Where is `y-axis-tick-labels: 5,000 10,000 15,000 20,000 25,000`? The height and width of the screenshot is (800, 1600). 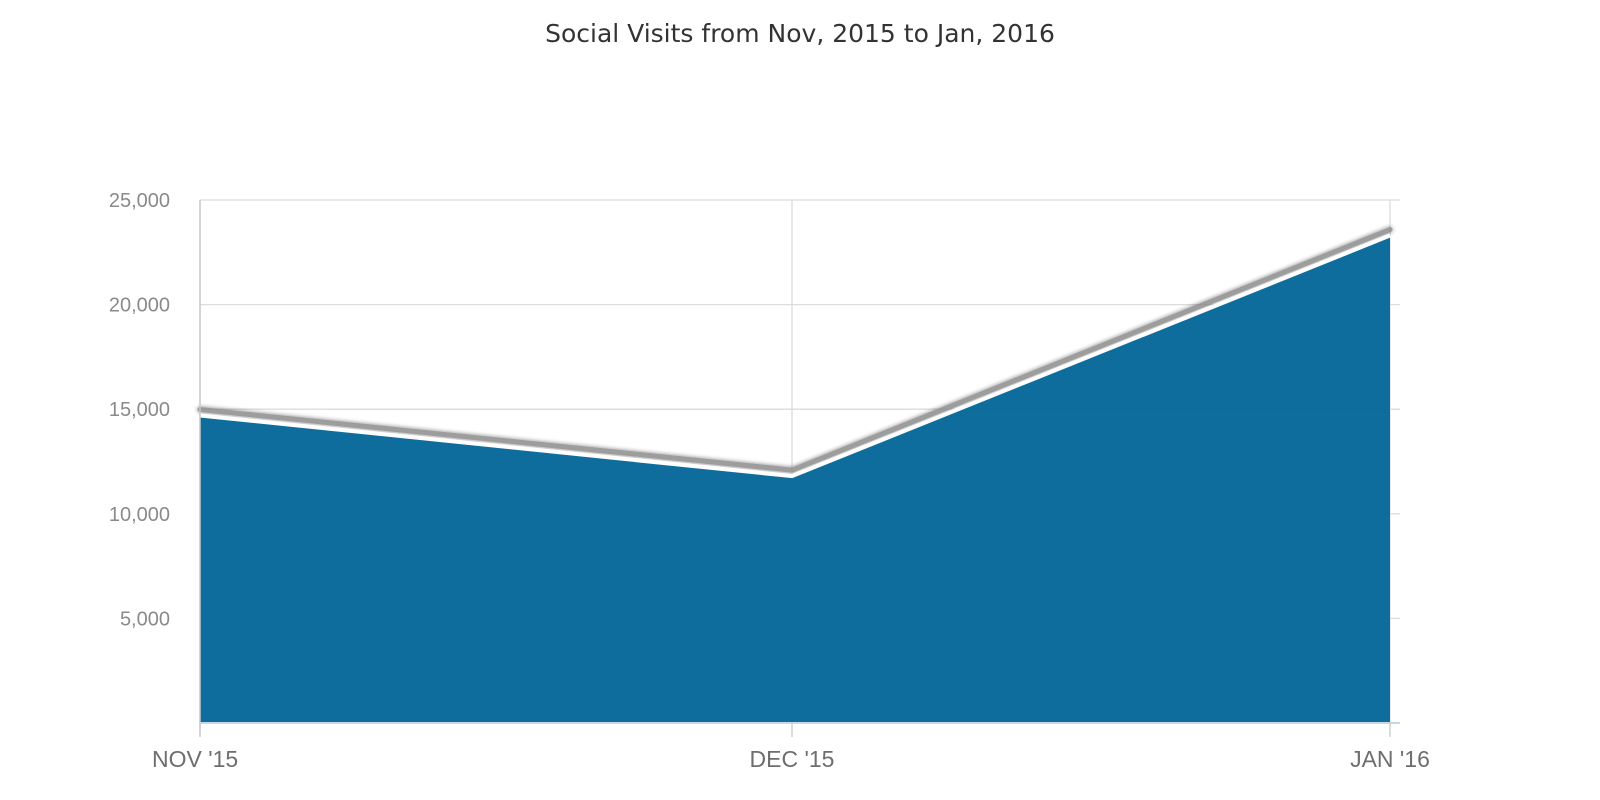 y-axis-tick-labels: 5,000 10,000 15,000 20,000 25,000 is located at coordinates (139, 410).